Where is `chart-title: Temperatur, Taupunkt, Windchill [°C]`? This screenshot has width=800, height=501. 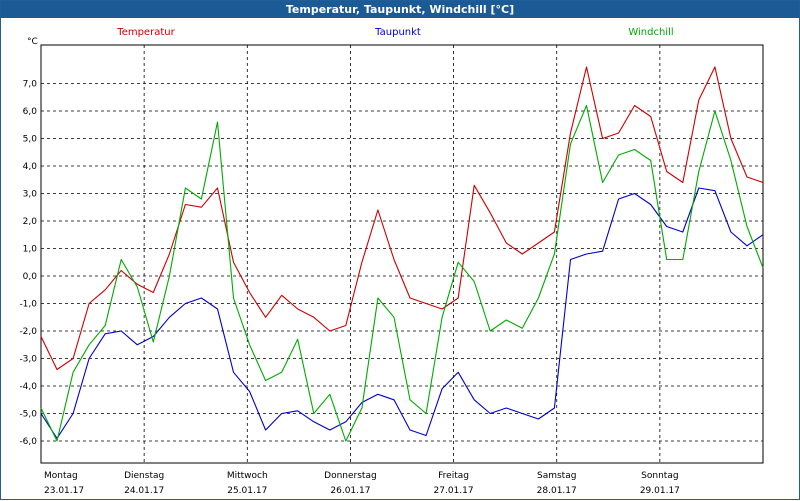
chart-title: Temperatur, Taupunkt, Windchill [°C] is located at coordinates (400, 9).